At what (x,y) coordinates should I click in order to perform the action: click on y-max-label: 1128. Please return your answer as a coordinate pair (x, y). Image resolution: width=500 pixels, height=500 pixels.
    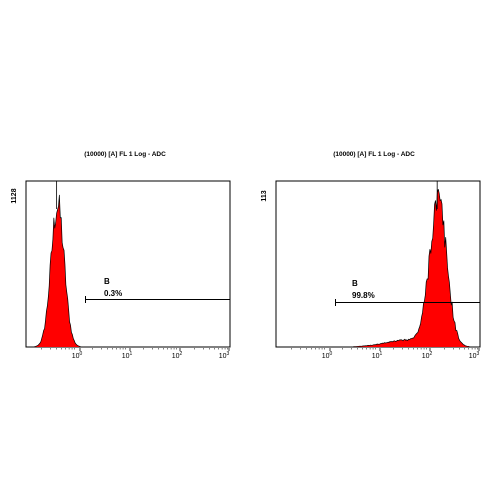
    Looking at the image, I should click on (14, 195).